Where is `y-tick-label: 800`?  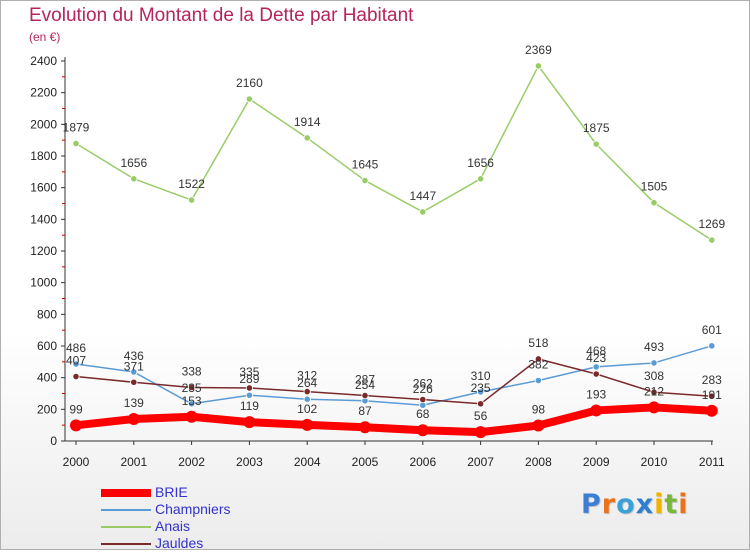
y-tick-label: 800 is located at coordinates (47, 314).